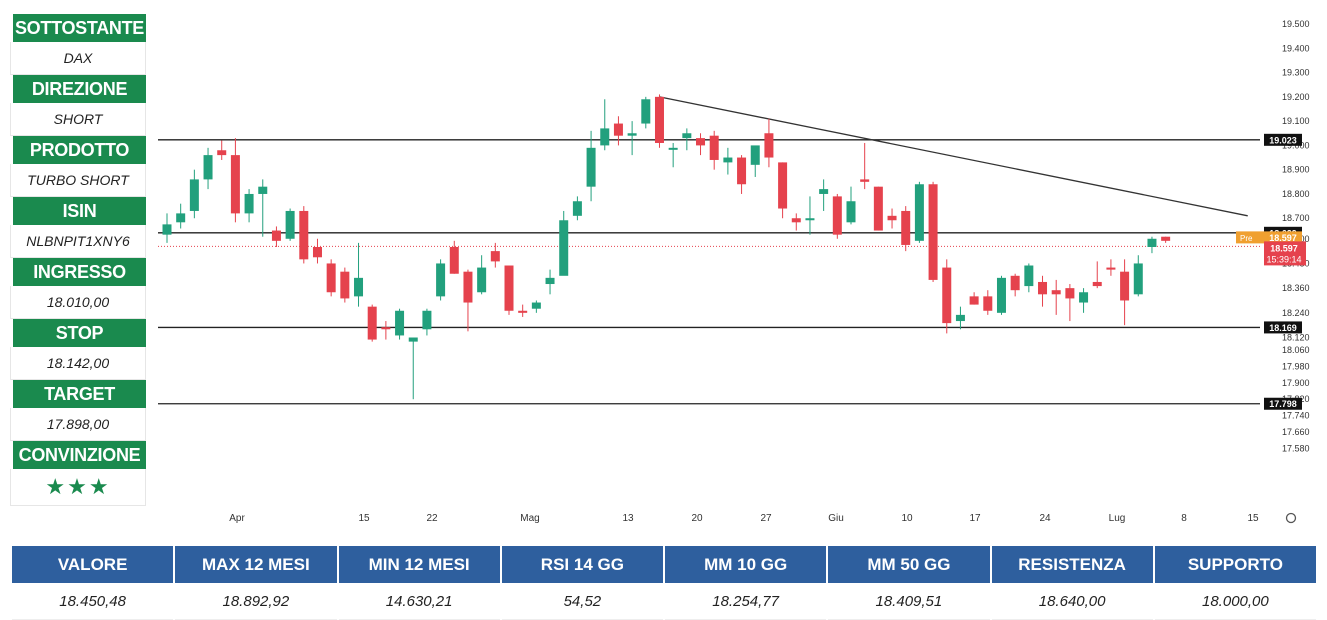 The width and height of the screenshot is (1327, 620). What do you see at coordinates (1235, 601) in the screenshot?
I see `stats-value-supporto: 18.000,00` at bounding box center [1235, 601].